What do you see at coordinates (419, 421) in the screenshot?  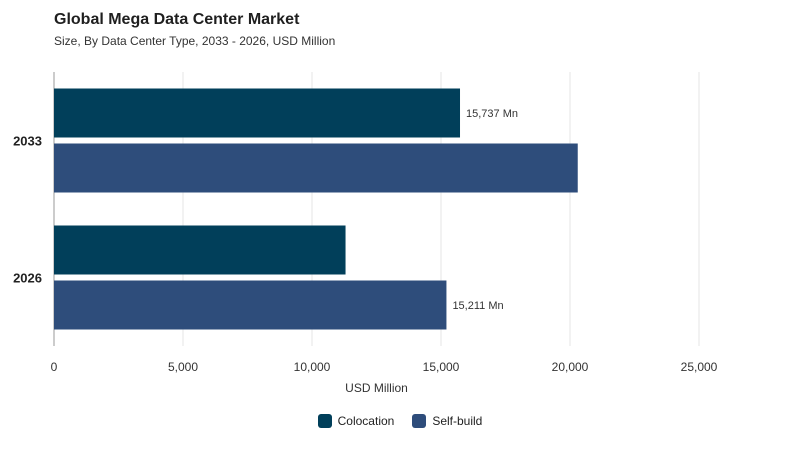 I see `legend-swatch-self-build` at bounding box center [419, 421].